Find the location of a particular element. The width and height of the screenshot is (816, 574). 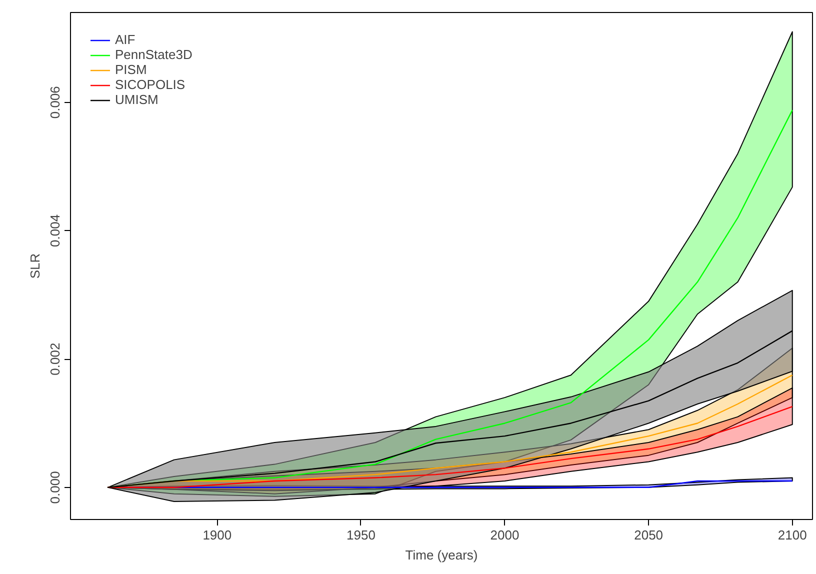

legend-label: PennState3D is located at coordinates (153, 54).